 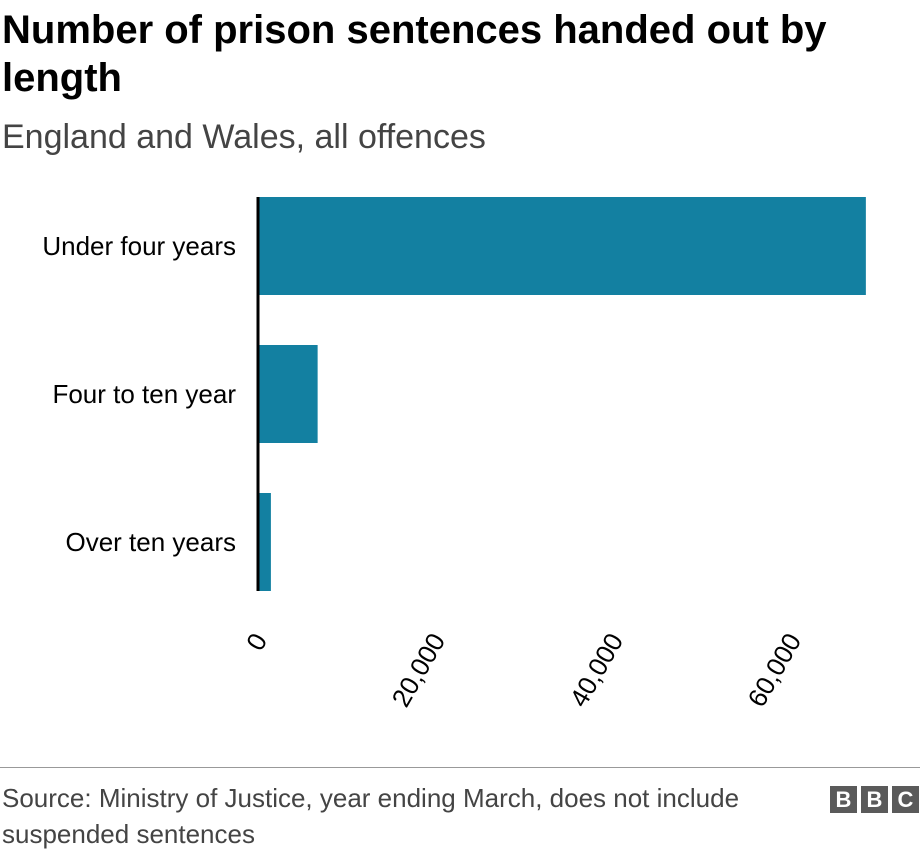 What do you see at coordinates (150, 542) in the screenshot?
I see `category-label: Over ten years` at bounding box center [150, 542].